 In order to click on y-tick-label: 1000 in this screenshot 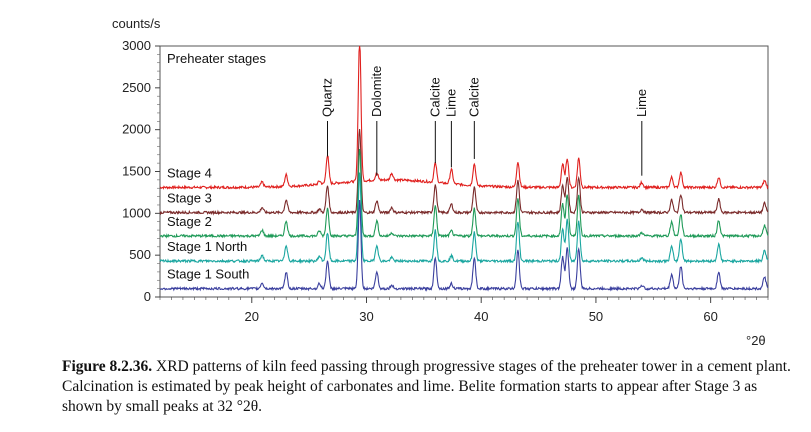, I will do `click(136, 212)`.